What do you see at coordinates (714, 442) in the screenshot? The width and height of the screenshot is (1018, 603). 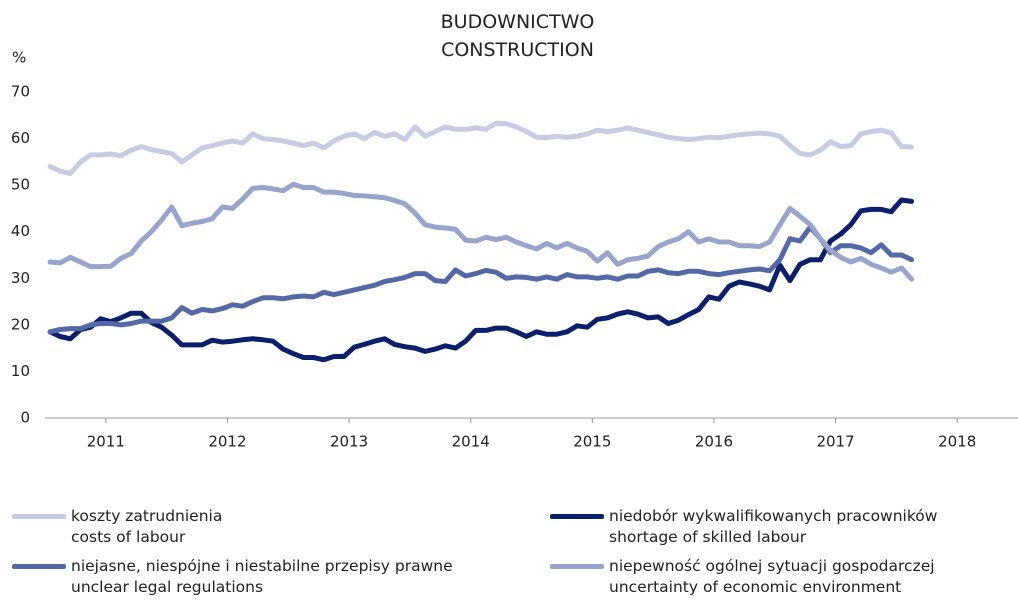 I see `x-tick-label: 2016` at bounding box center [714, 442].